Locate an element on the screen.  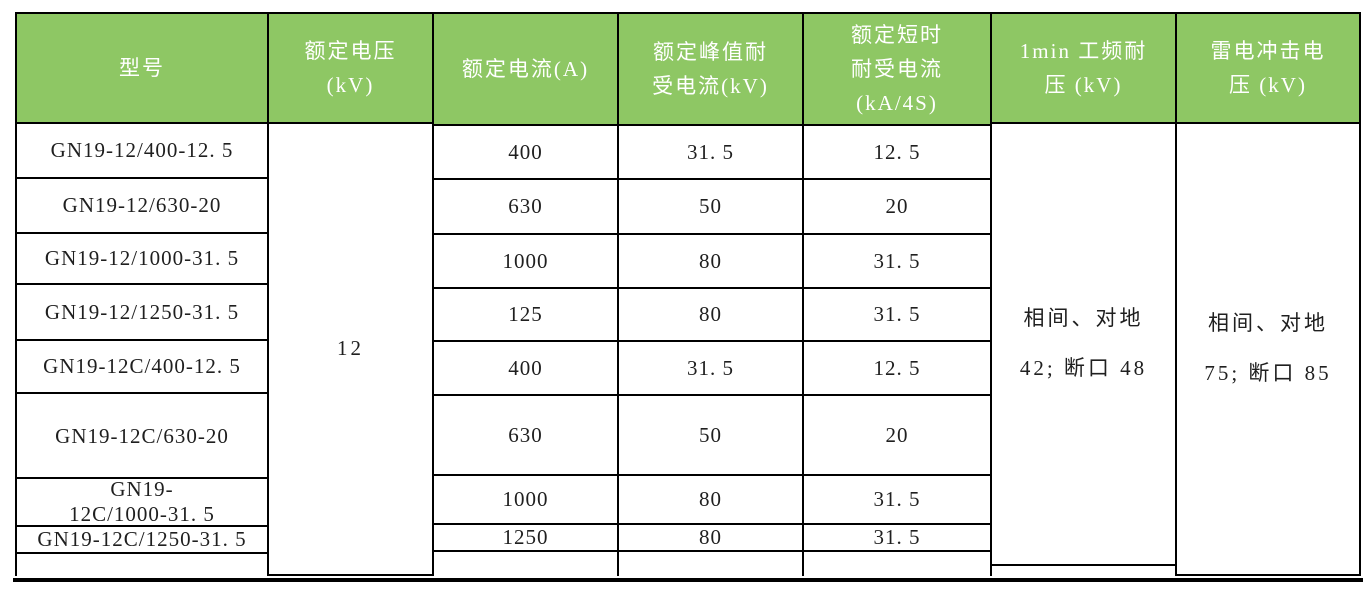
column-power-frequency-withstand: 1min 工频耐 压 (kV) 相间、对地 42; 断口 48 is located at coordinates (1084, 295).